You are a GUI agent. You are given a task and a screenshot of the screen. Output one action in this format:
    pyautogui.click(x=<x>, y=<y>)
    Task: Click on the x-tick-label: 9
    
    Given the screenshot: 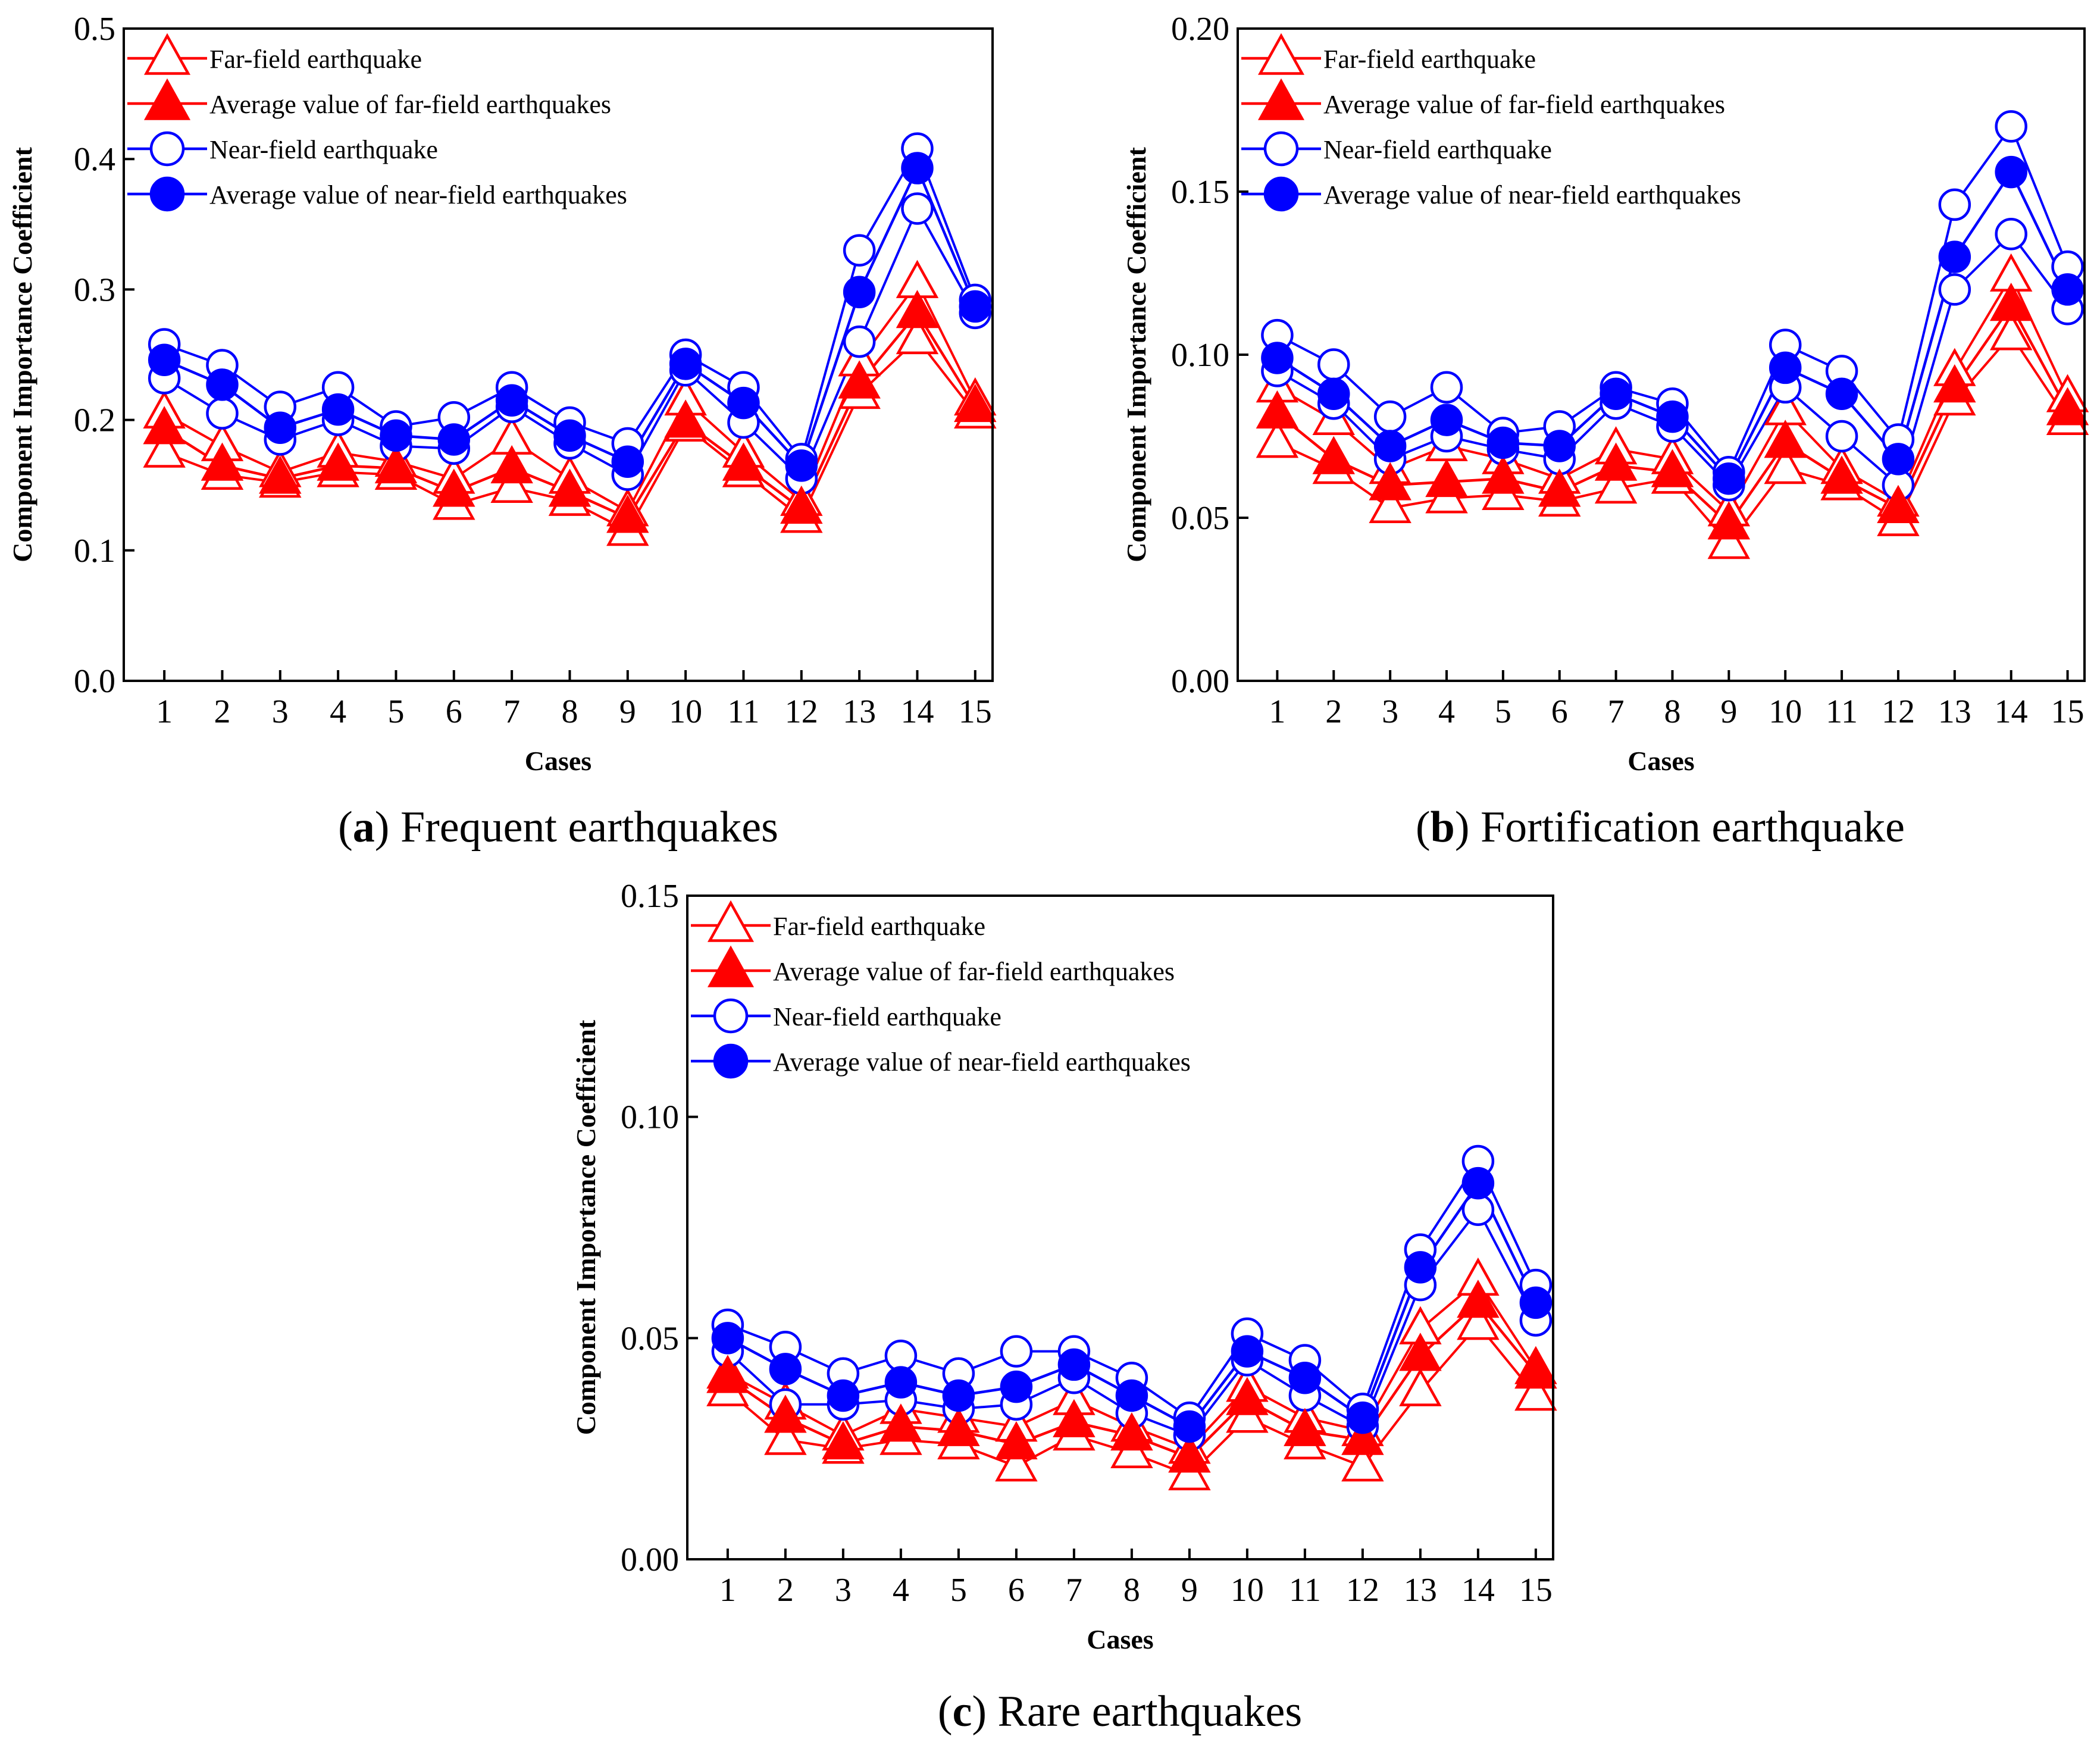 What is the action you would take?
    pyautogui.click(x=1728, y=711)
    